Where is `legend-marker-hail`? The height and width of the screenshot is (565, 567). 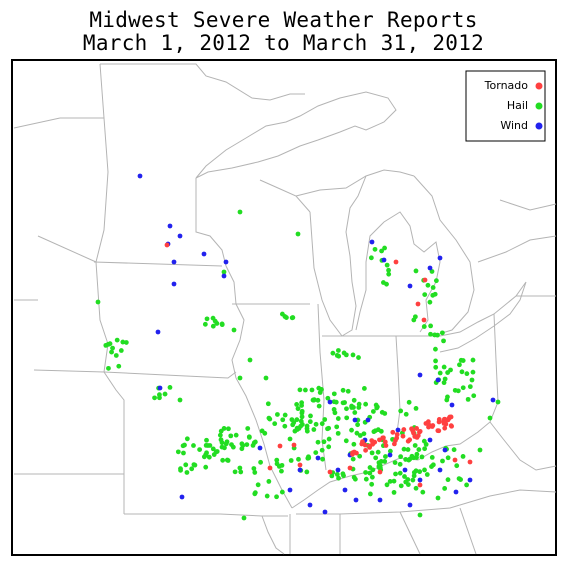 legend-marker-hail is located at coordinates (539, 106).